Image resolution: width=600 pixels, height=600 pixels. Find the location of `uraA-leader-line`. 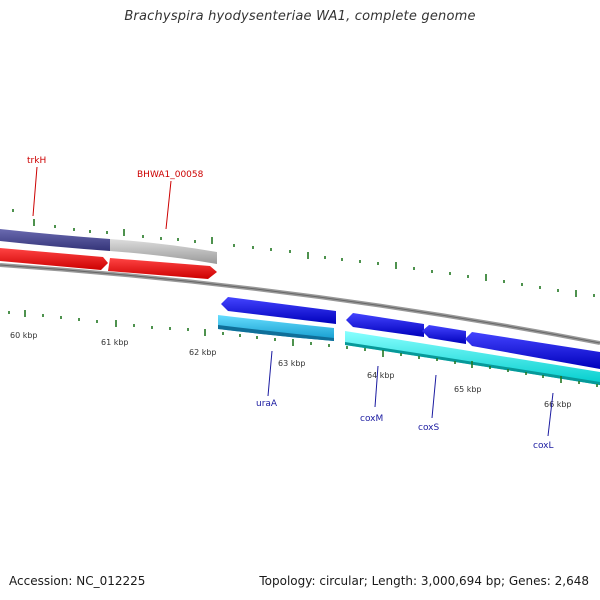

uraA-leader-line is located at coordinates (270, 373).